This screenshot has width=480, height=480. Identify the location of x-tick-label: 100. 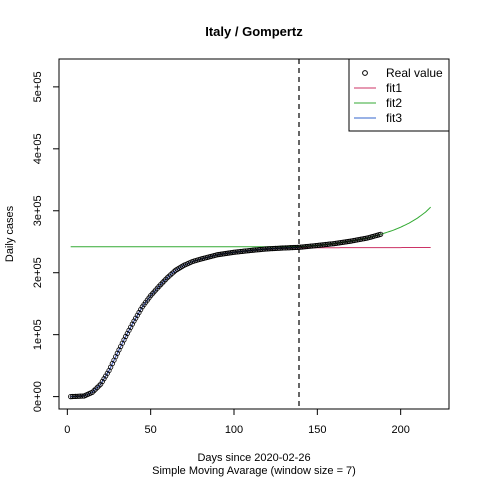
(234, 430).